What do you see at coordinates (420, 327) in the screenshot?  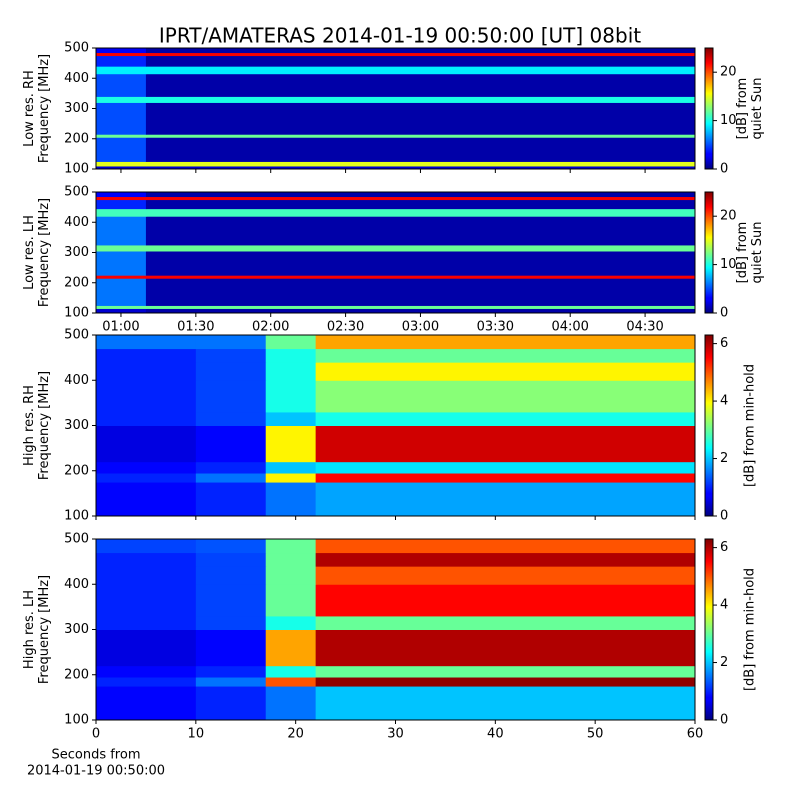 I see `x-tick-label: 03:00` at bounding box center [420, 327].